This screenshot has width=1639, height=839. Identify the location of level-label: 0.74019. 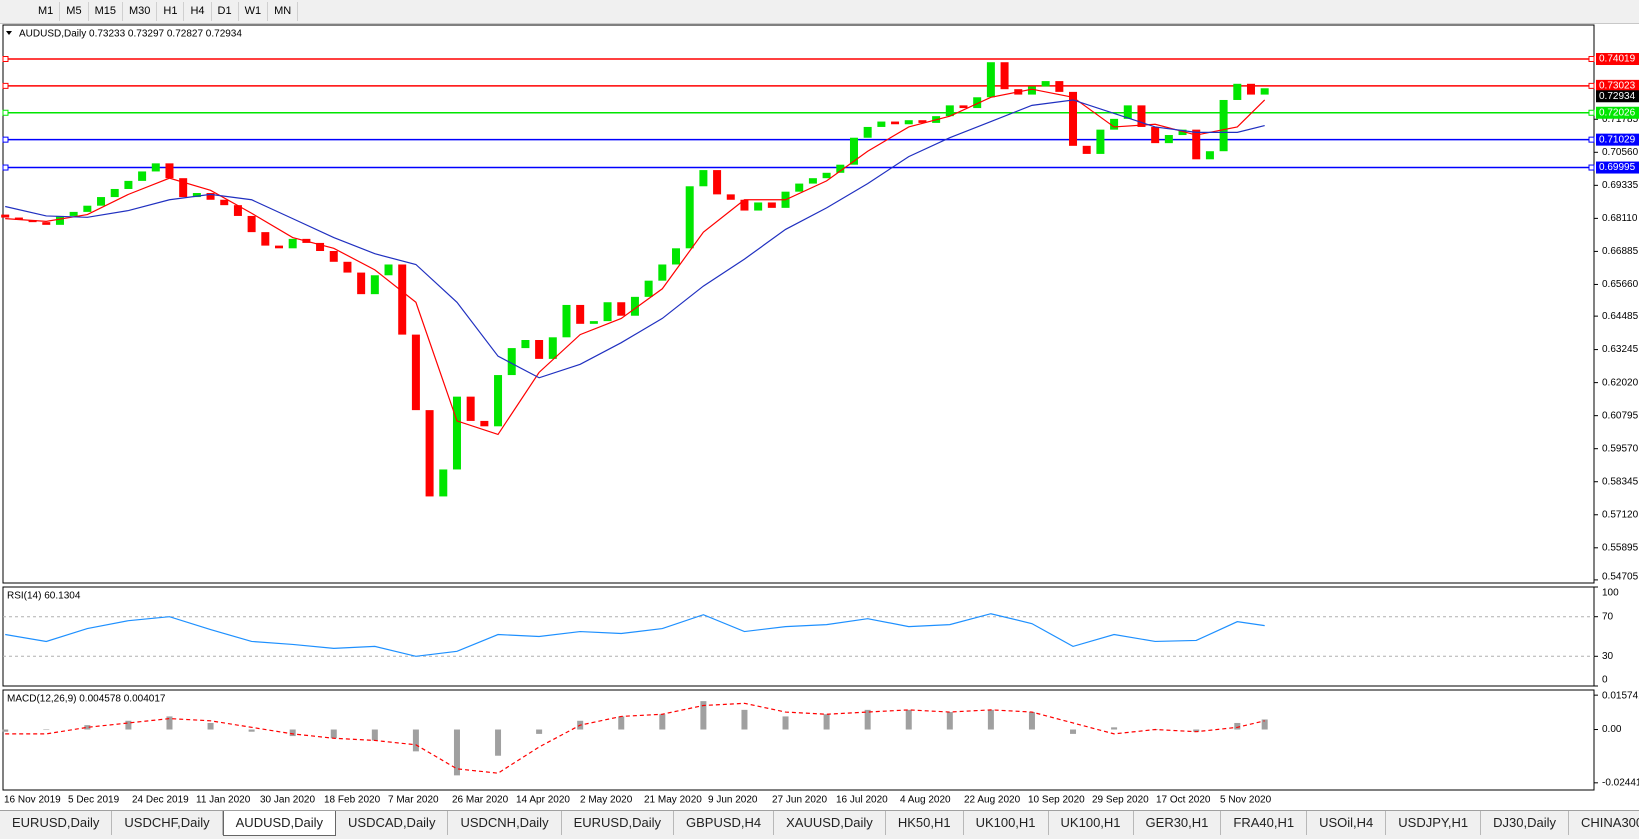
(1617, 59).